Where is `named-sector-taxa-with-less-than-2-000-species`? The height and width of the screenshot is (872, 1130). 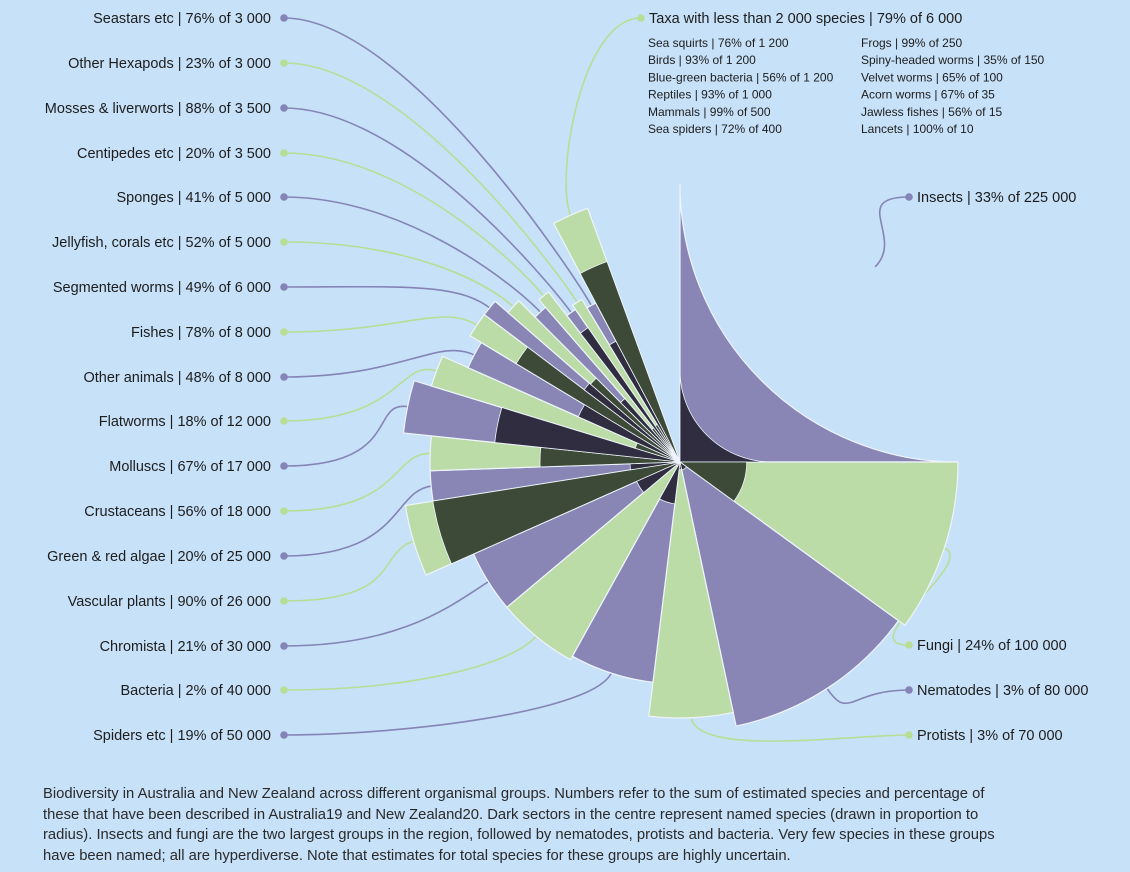 named-sector-taxa-with-less-than-2-000-species is located at coordinates (630, 362).